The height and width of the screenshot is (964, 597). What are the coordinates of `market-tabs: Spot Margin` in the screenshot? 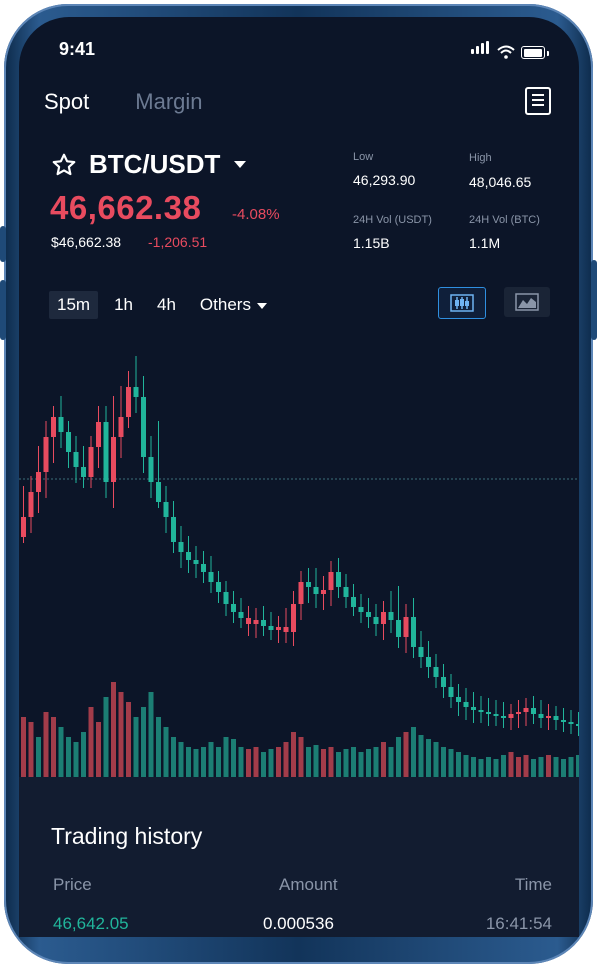 It's located at (123, 102).